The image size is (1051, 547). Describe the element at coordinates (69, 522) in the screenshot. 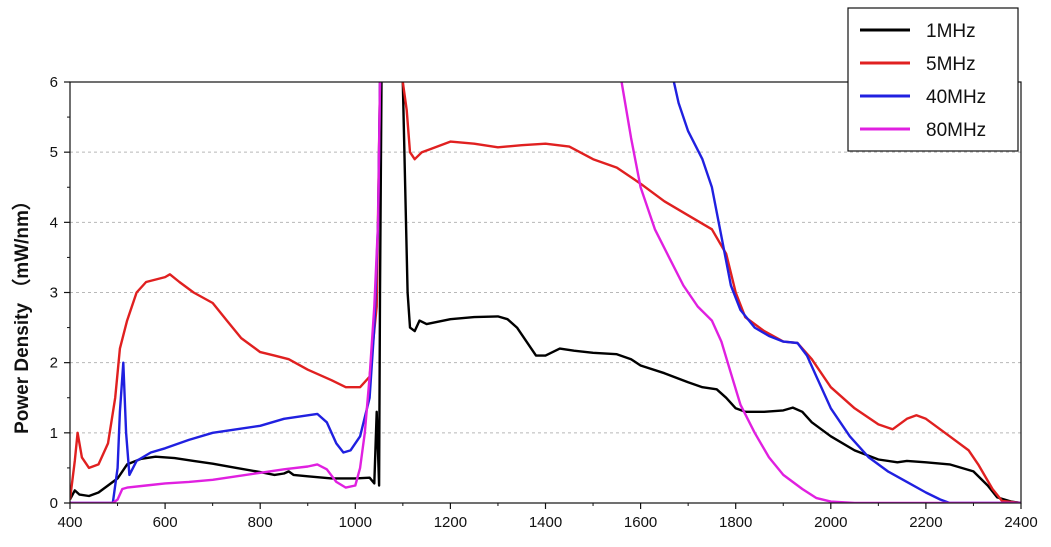

I see `x-tick-label-400: 400` at that location.